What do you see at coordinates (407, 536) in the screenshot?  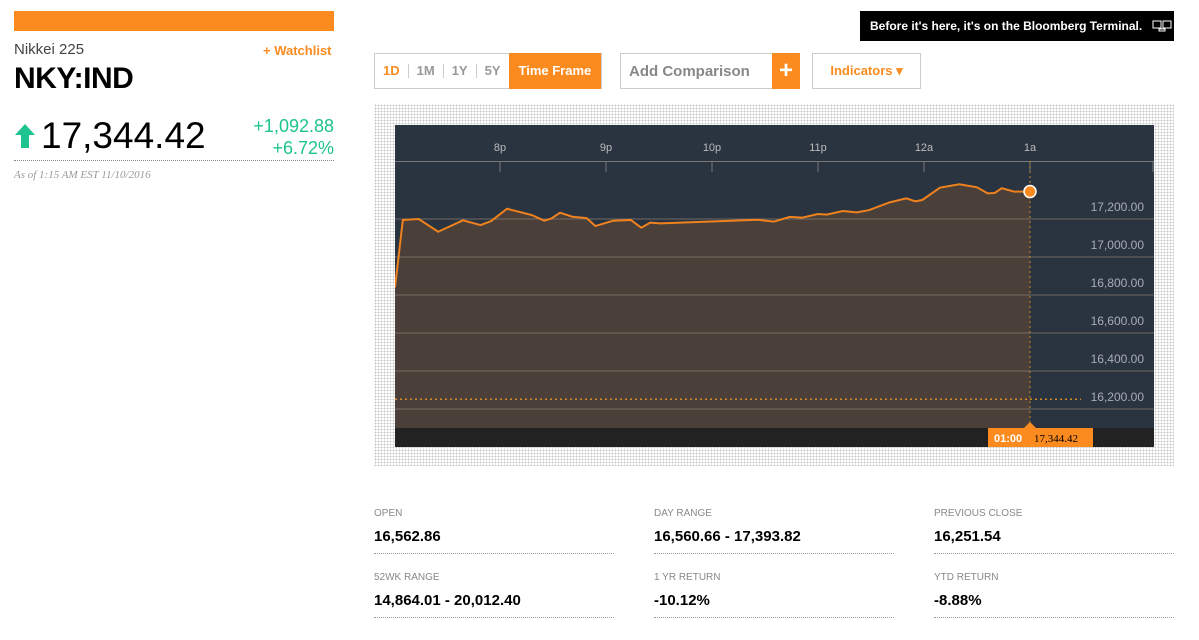 I see `stat-value: 16,562.86` at bounding box center [407, 536].